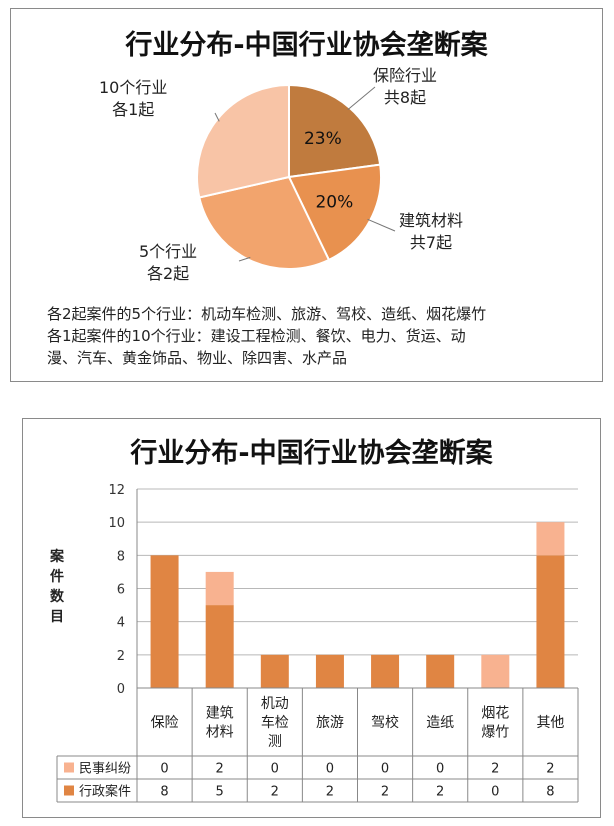  What do you see at coordinates (220, 733) in the screenshot?
I see `x-category-label: 材料` at bounding box center [220, 733].